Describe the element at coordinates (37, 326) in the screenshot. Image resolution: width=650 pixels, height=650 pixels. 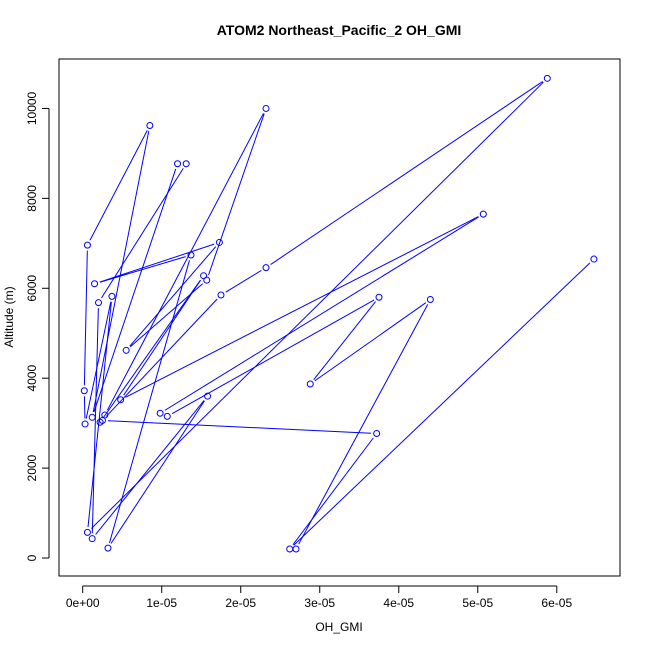
I see `y-axis: 0 2000 4000 6000 8000 10000` at that location.